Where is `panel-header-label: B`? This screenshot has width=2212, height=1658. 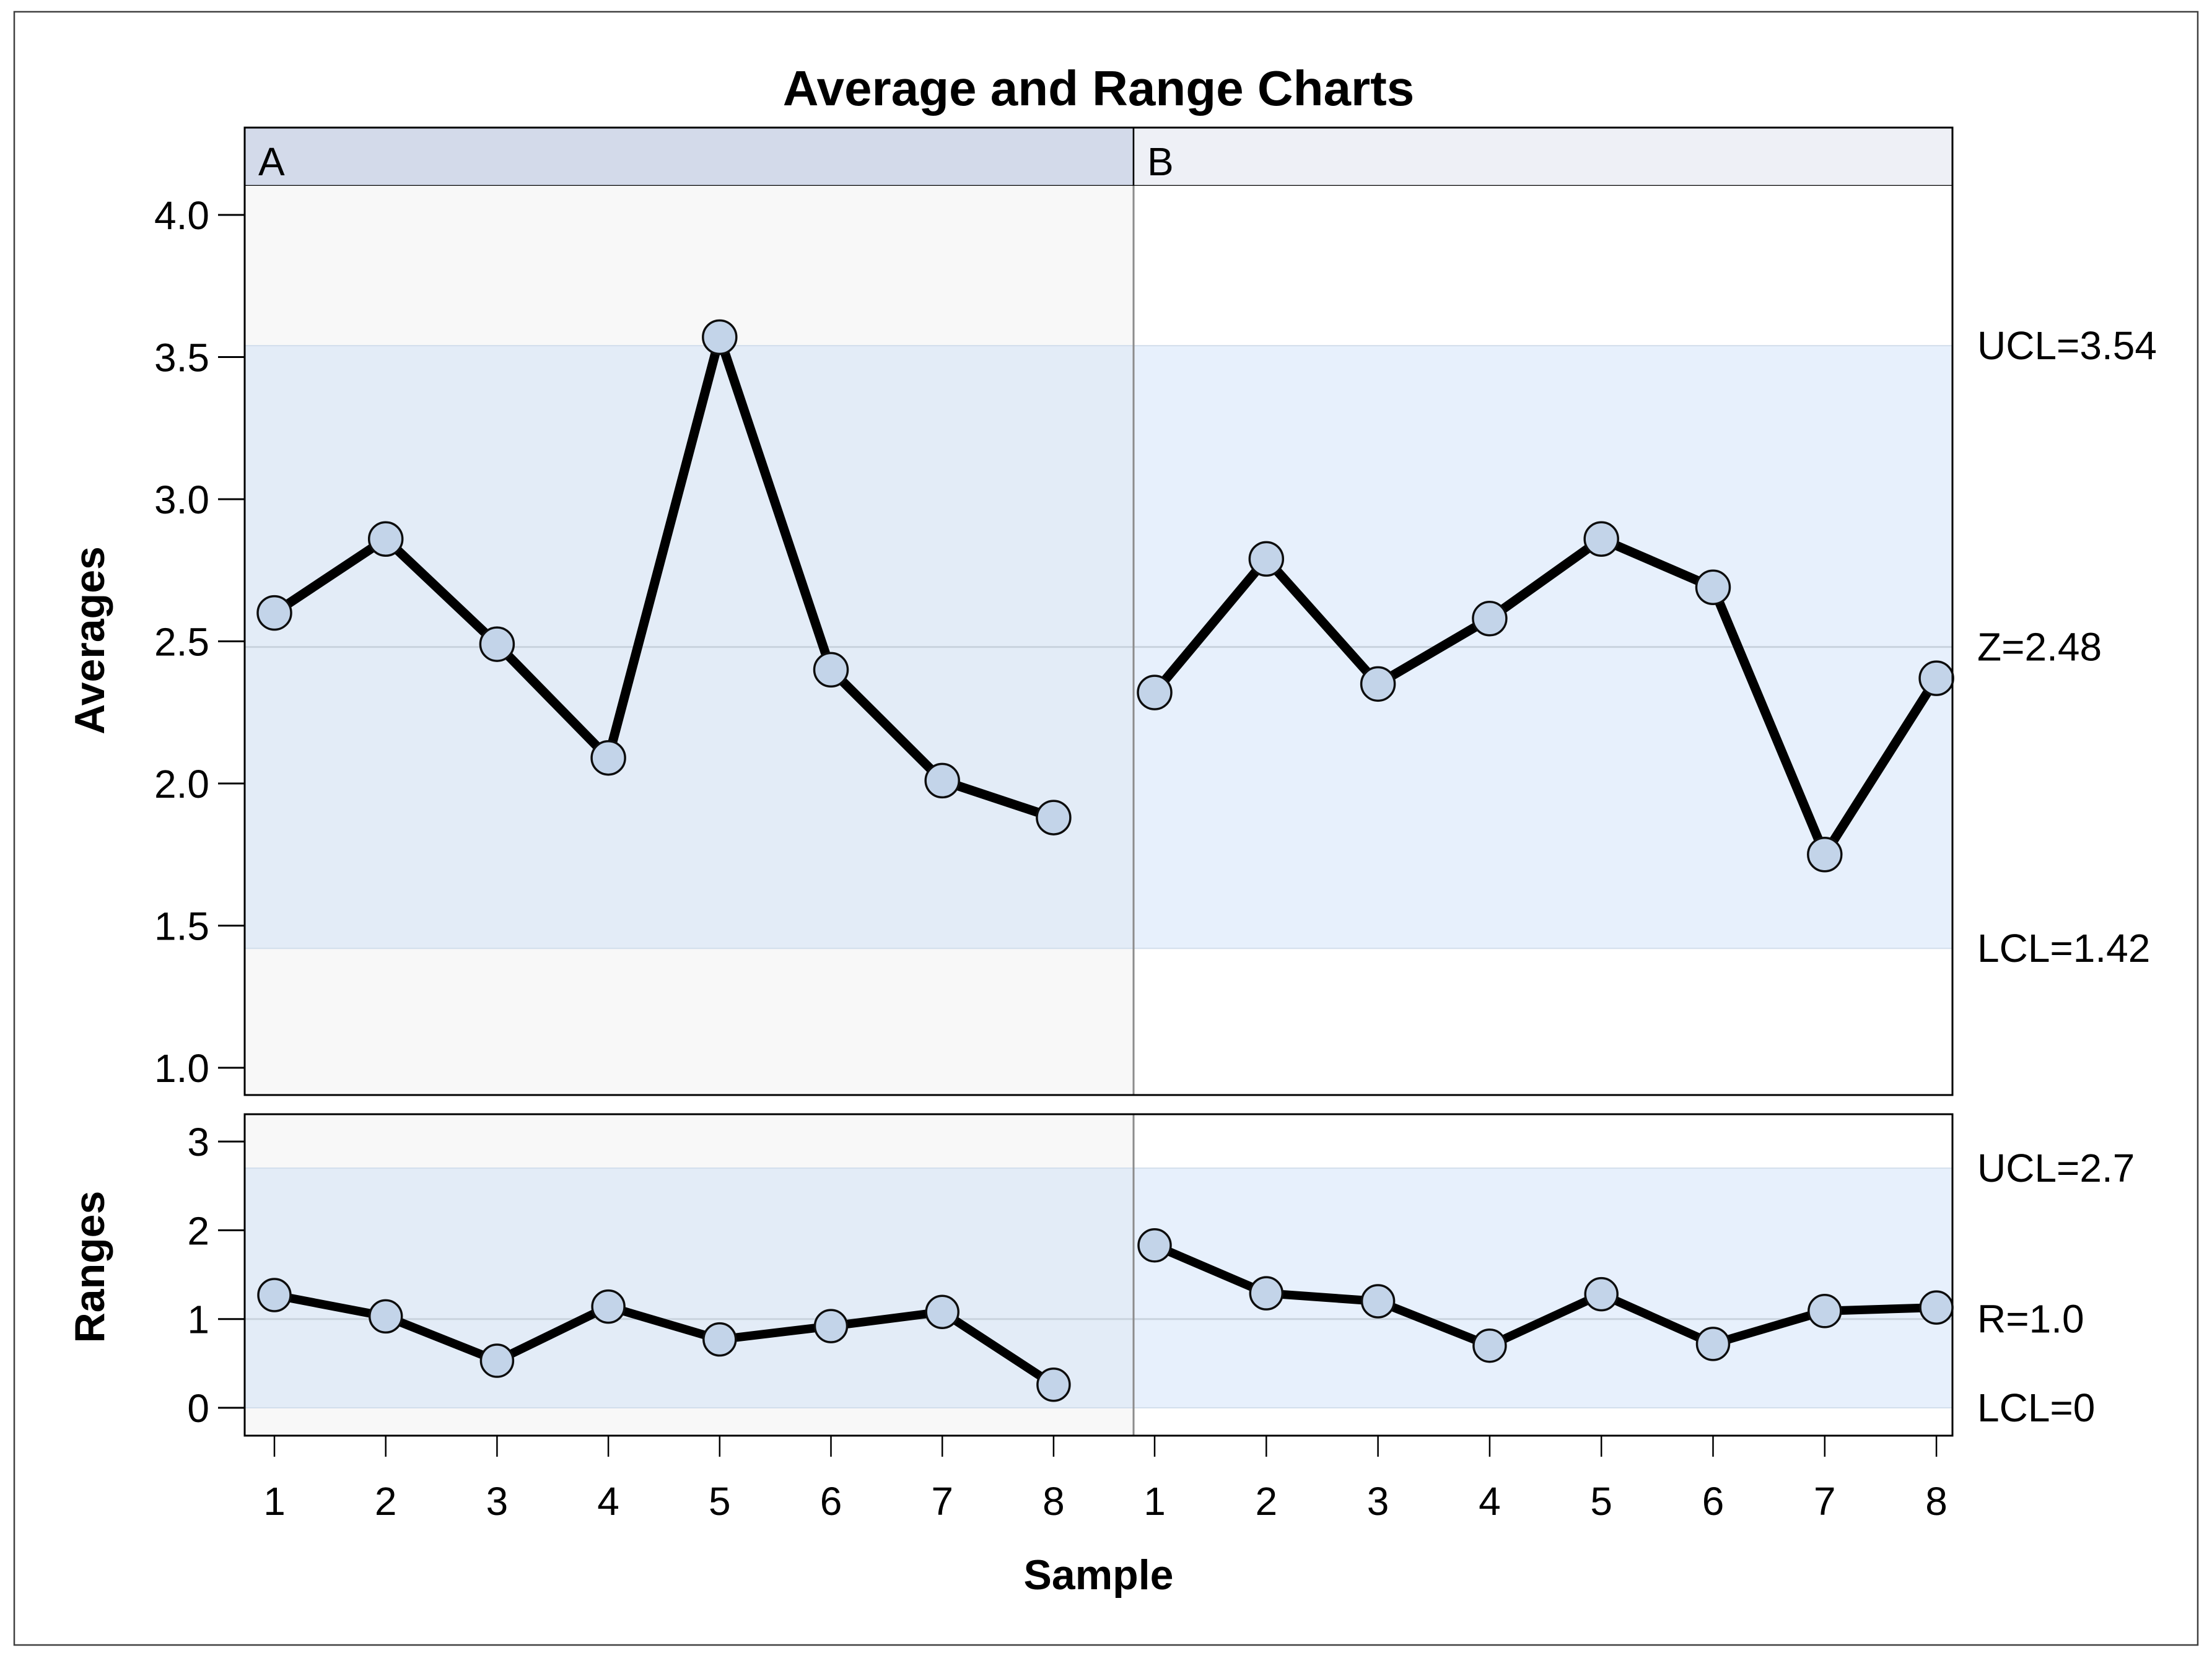 panel-header-label: B is located at coordinates (1161, 161).